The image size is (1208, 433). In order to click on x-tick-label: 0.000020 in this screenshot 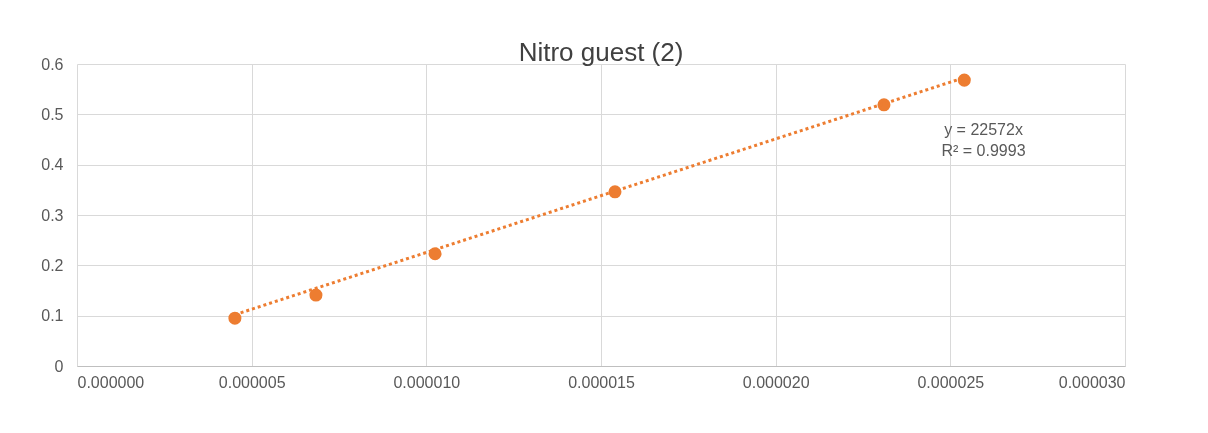, I will do `click(776, 382)`.